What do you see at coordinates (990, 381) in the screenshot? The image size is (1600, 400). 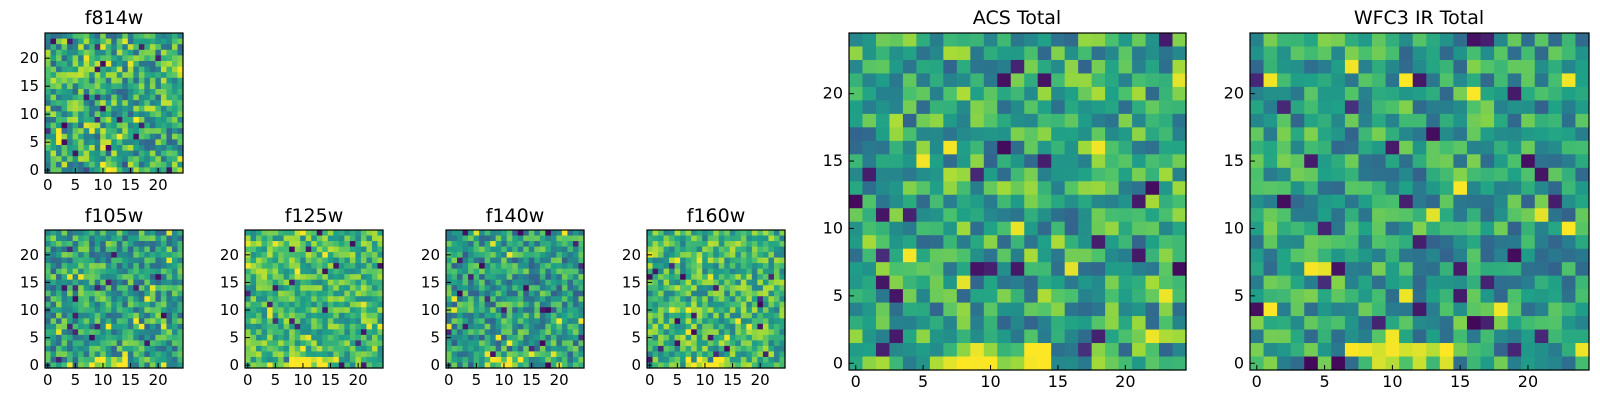 I see `x-tick-label: 10` at bounding box center [990, 381].